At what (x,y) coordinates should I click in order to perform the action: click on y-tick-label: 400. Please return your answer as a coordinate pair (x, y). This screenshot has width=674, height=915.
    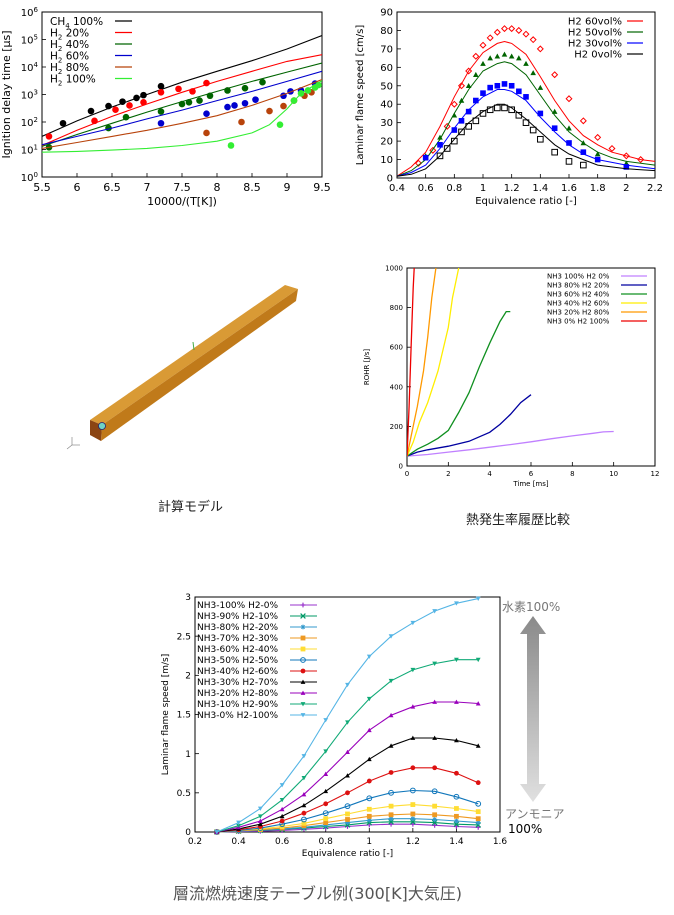
    Looking at the image, I should click on (396, 387).